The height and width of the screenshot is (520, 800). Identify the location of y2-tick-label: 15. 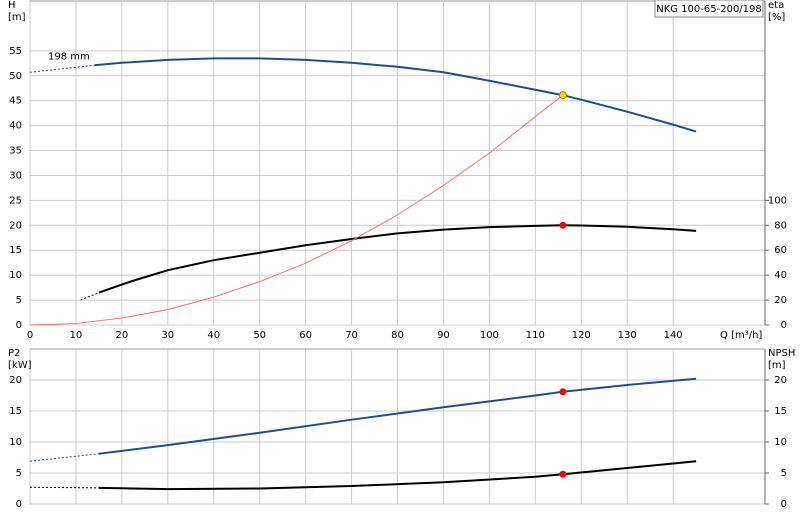
(780, 411).